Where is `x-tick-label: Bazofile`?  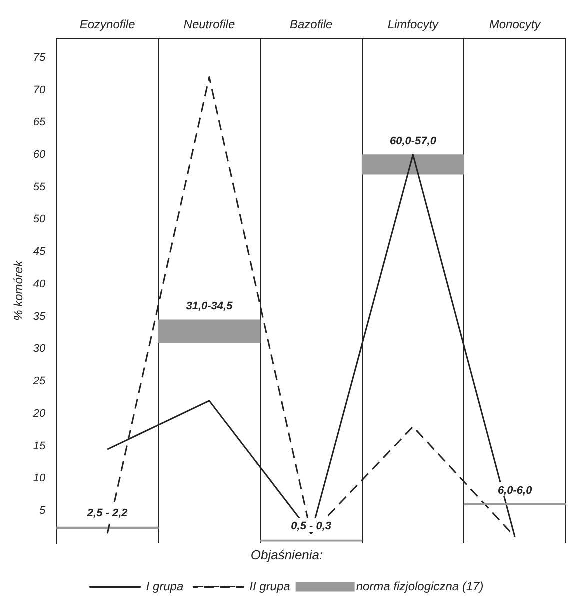
x-tick-label: Bazofile is located at coordinates (311, 25).